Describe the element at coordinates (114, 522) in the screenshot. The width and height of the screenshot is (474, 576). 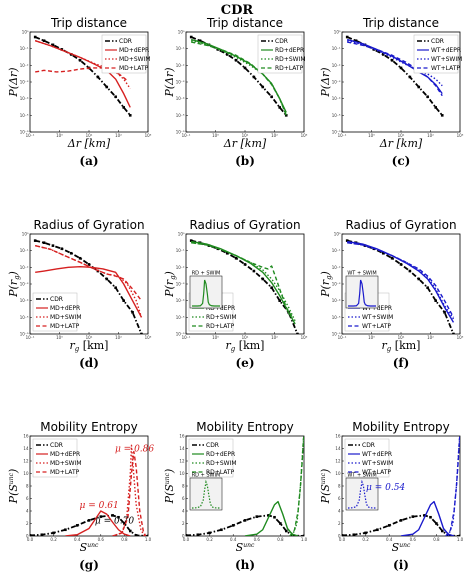
I see `mean-annotation: μ = 0.70` at that location.